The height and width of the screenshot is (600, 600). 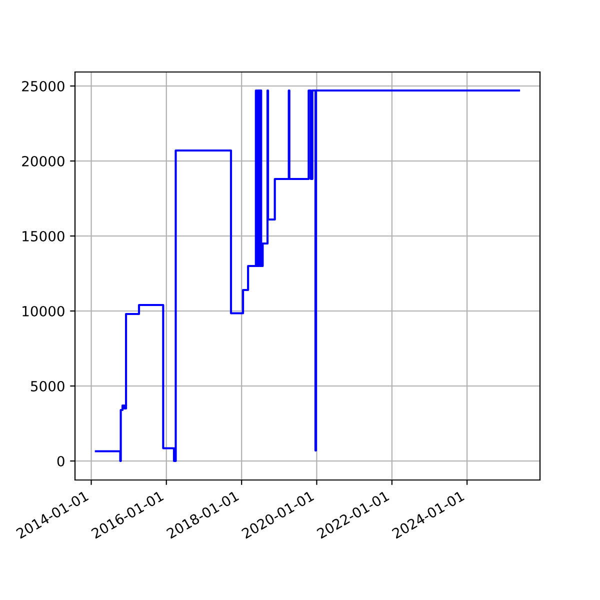 I want to click on y-tick-label: 25000, so click(x=43, y=86).